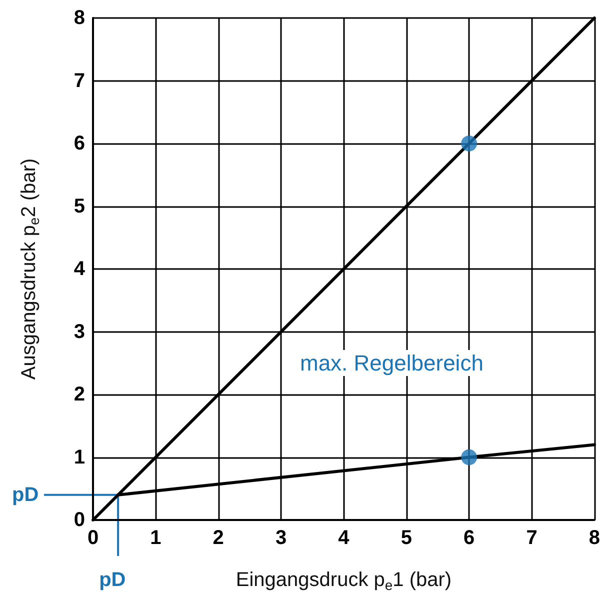  Describe the element at coordinates (25, 495) in the screenshot. I see `text: pD` at that location.